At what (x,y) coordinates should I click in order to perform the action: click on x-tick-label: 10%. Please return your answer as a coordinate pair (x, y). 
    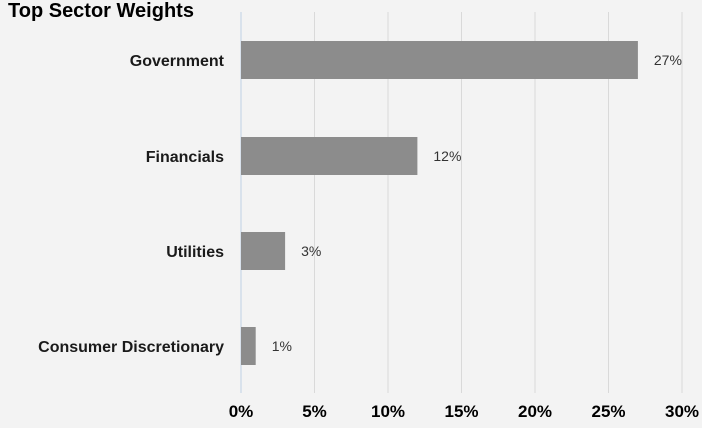
    Looking at the image, I should click on (388, 411).